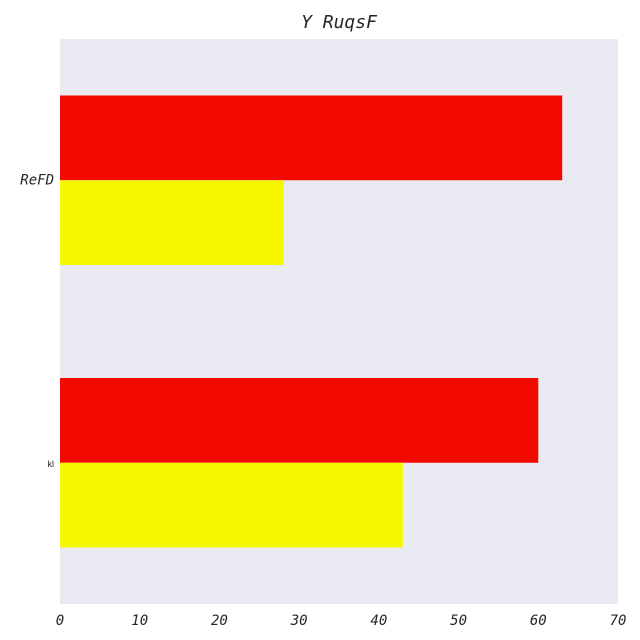 Image resolution: width=640 pixels, height=640 pixels. What do you see at coordinates (51, 464) in the screenshot?
I see `y-tick-label: kl` at bounding box center [51, 464].